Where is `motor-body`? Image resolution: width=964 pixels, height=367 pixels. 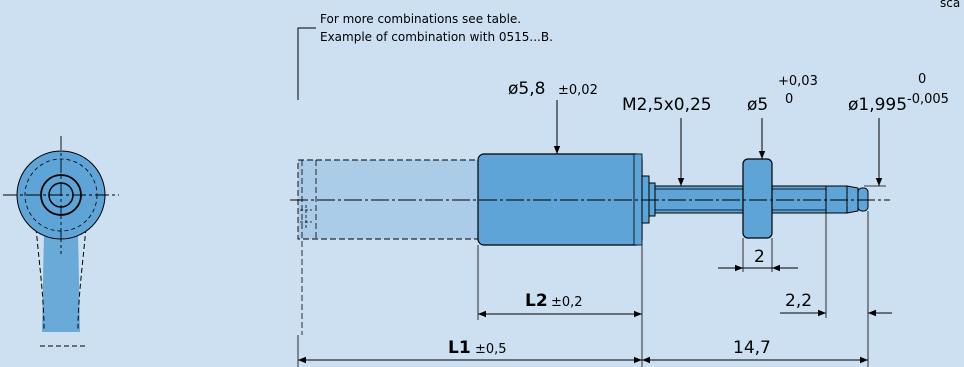
motor-body is located at coordinates (566, 199).